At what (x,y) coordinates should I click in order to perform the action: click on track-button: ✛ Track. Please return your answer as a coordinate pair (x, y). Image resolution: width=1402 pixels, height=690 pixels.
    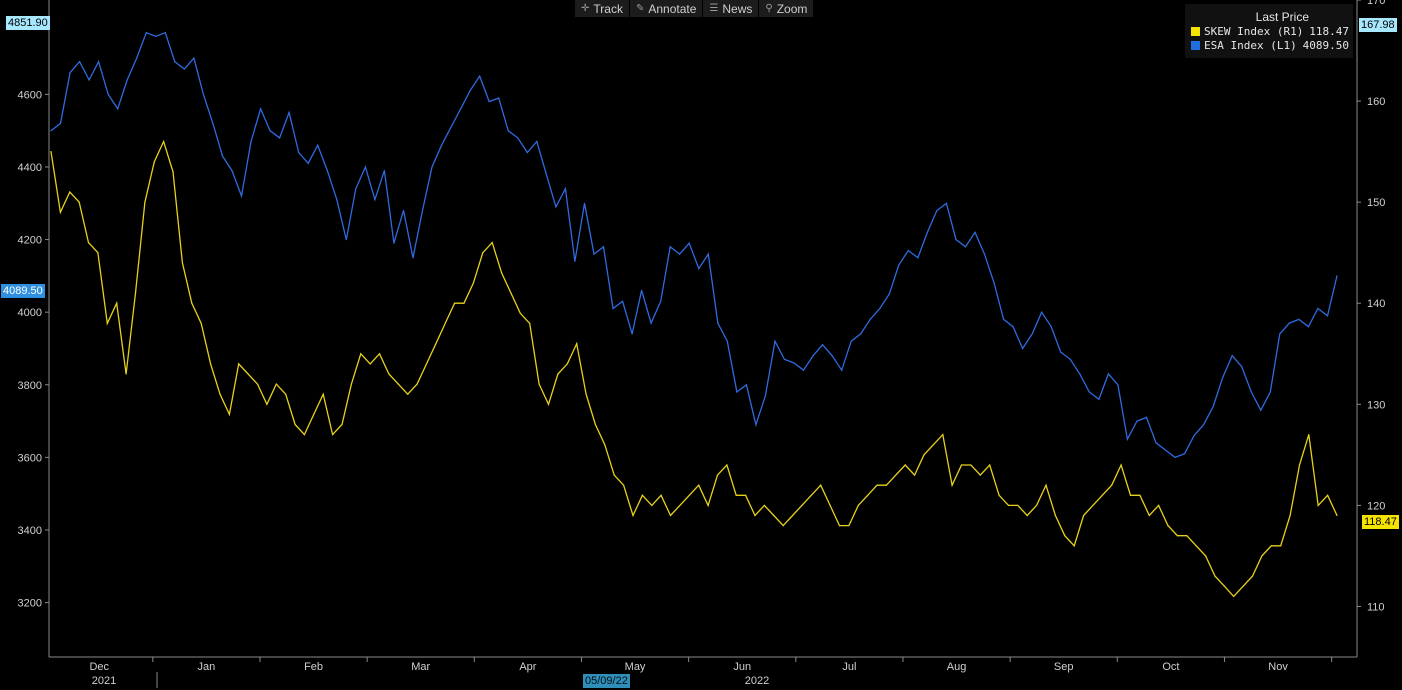
    Looking at the image, I should click on (602, 8).